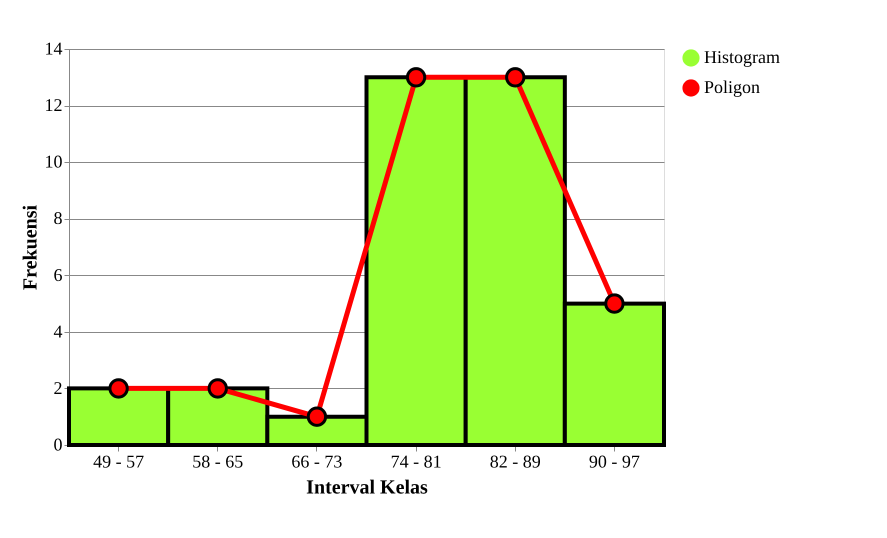 This screenshot has width=887, height=538. Describe the element at coordinates (58, 274) in the screenshot. I see `y-tick-label: 6` at that location.